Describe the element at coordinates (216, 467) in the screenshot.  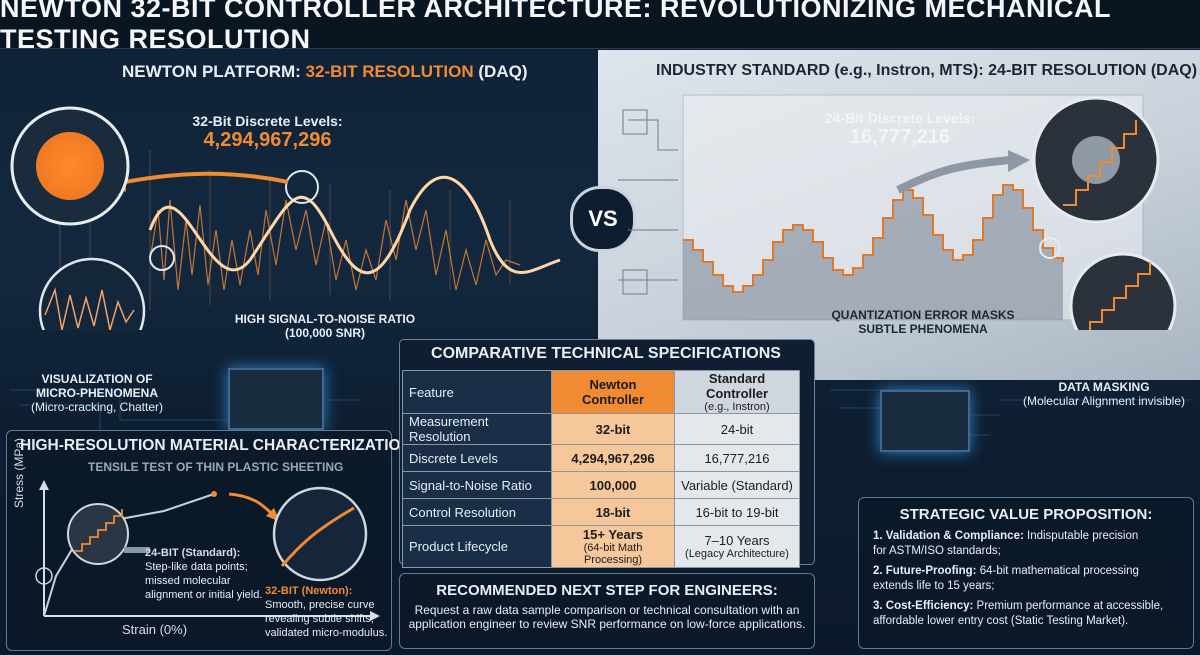
I see `characterization-subtitle: TENSILE TEST OF THIN PLASTIC SHEETING` at that location.